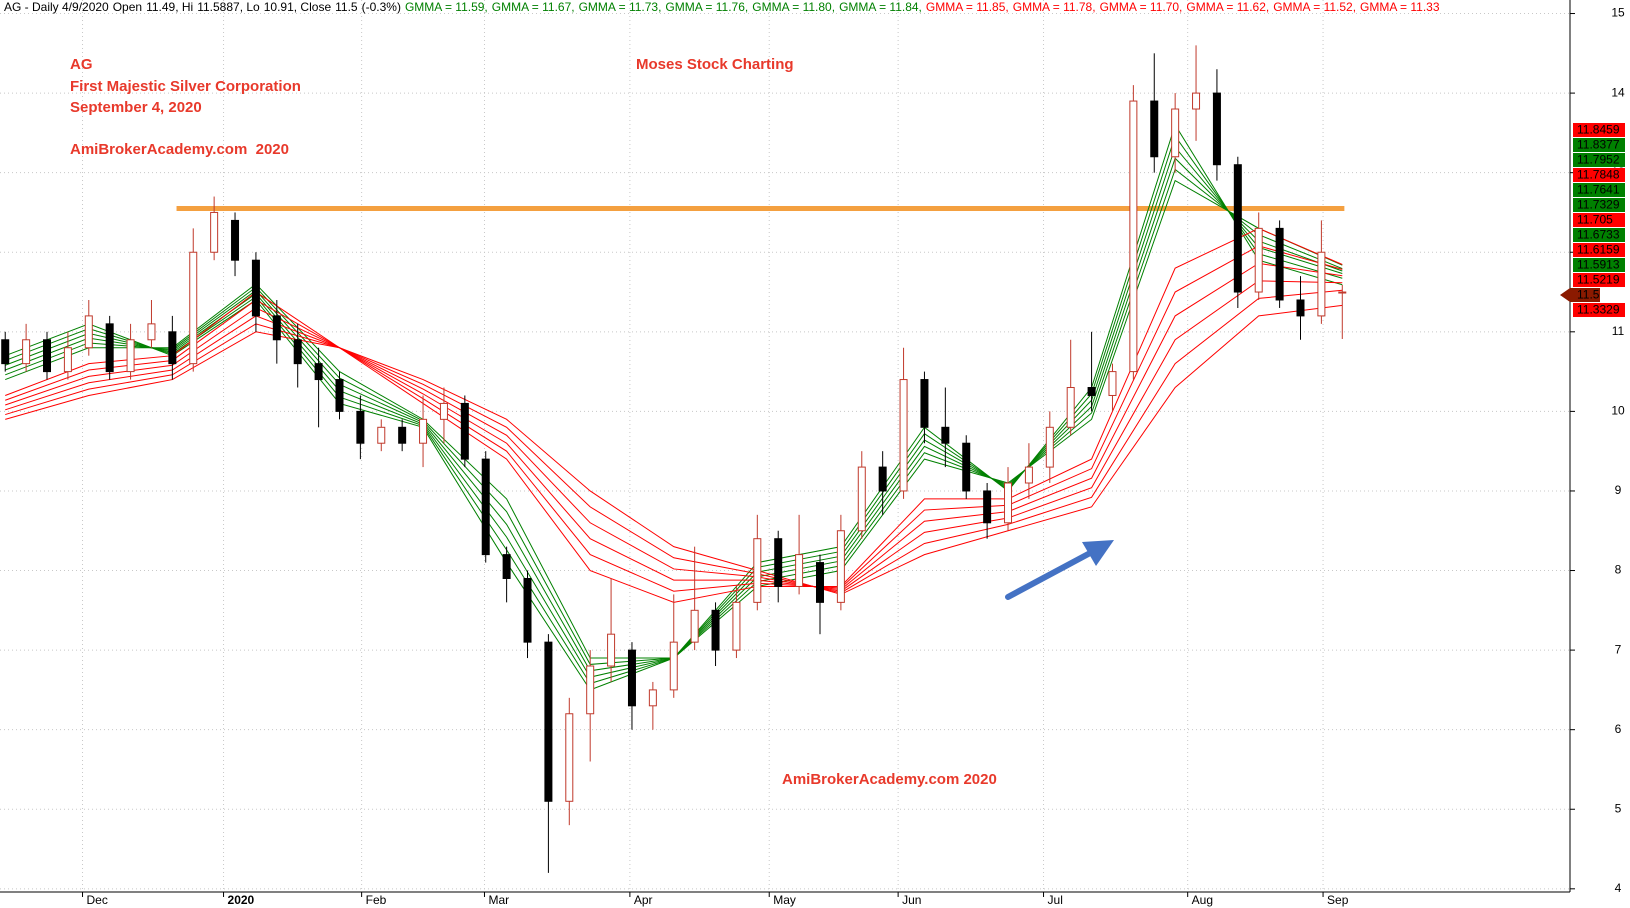 The width and height of the screenshot is (1630, 908). I want to click on price-tag-label: 11.6733, so click(1598, 235).